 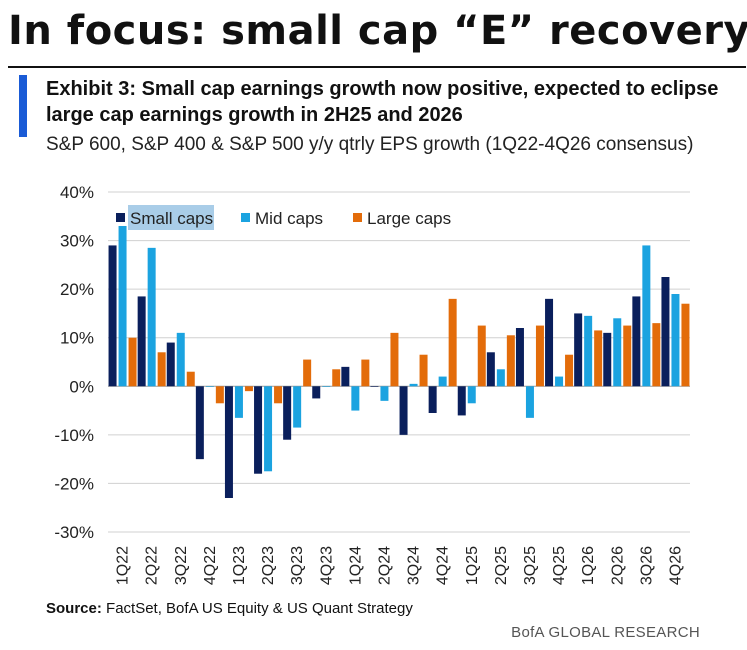 I want to click on brand-footer: BofA GLOBAL RESEARCH, so click(x=605, y=632).